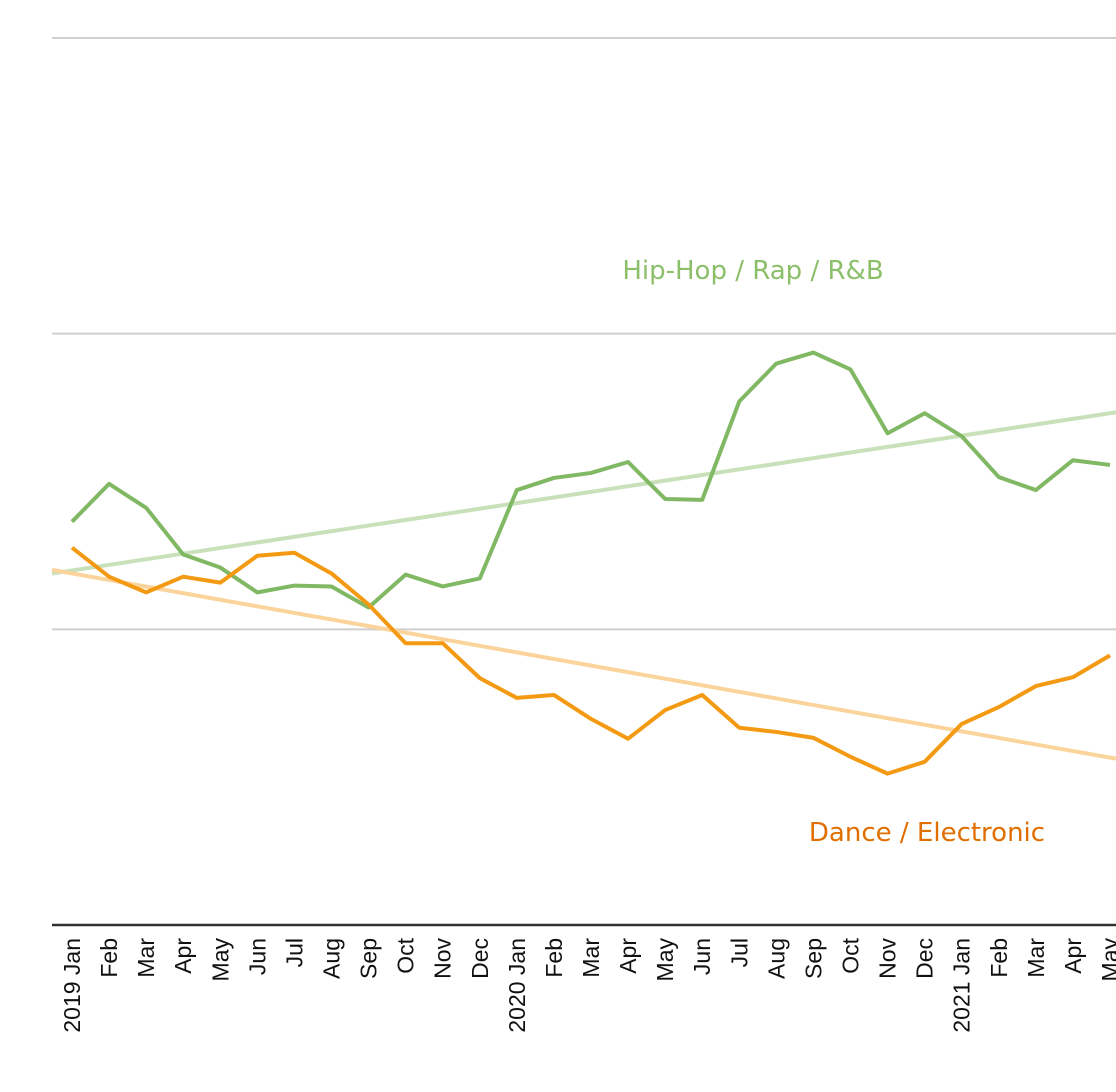  What do you see at coordinates (72, 985) in the screenshot?
I see `x-tick-label: 2019 Jan` at bounding box center [72, 985].